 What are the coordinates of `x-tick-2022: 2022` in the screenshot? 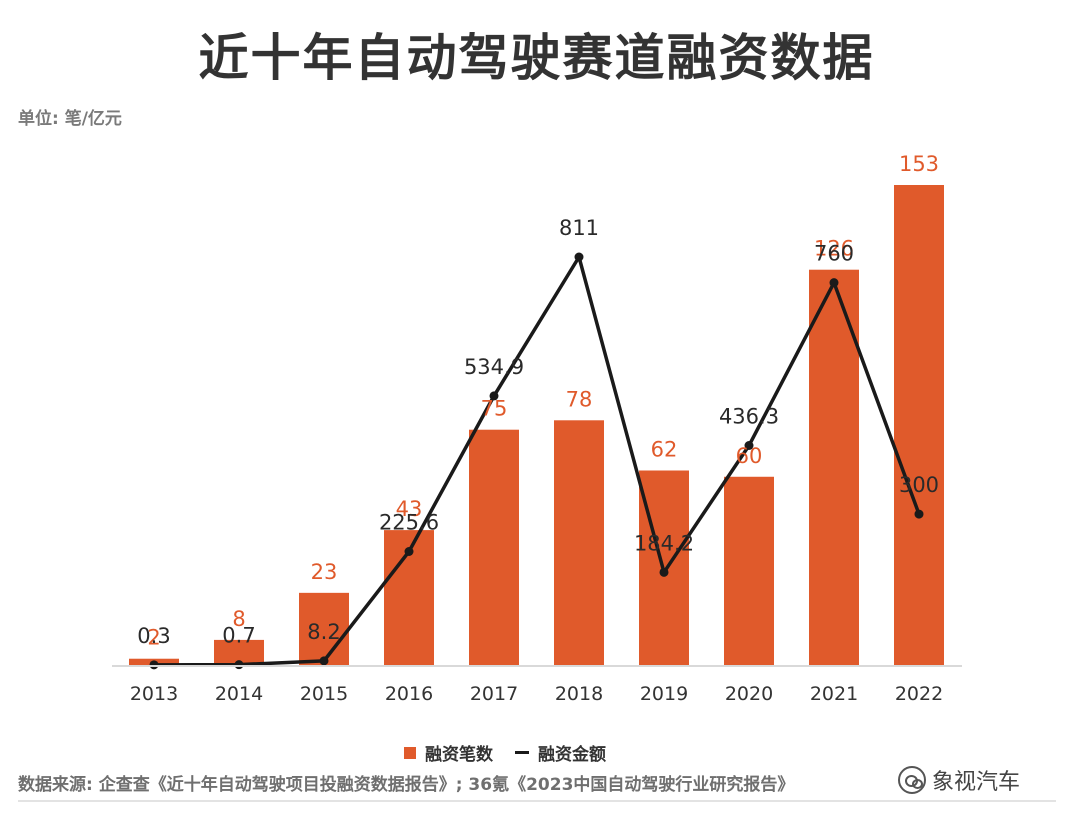 It's located at (919, 694).